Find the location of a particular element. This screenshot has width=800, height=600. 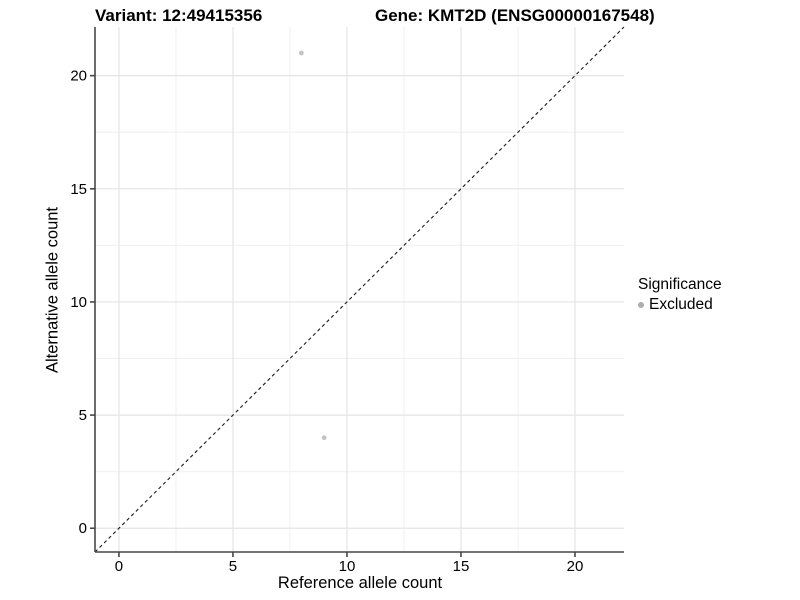

legend-item-excluded: Excluded is located at coordinates (680, 305).